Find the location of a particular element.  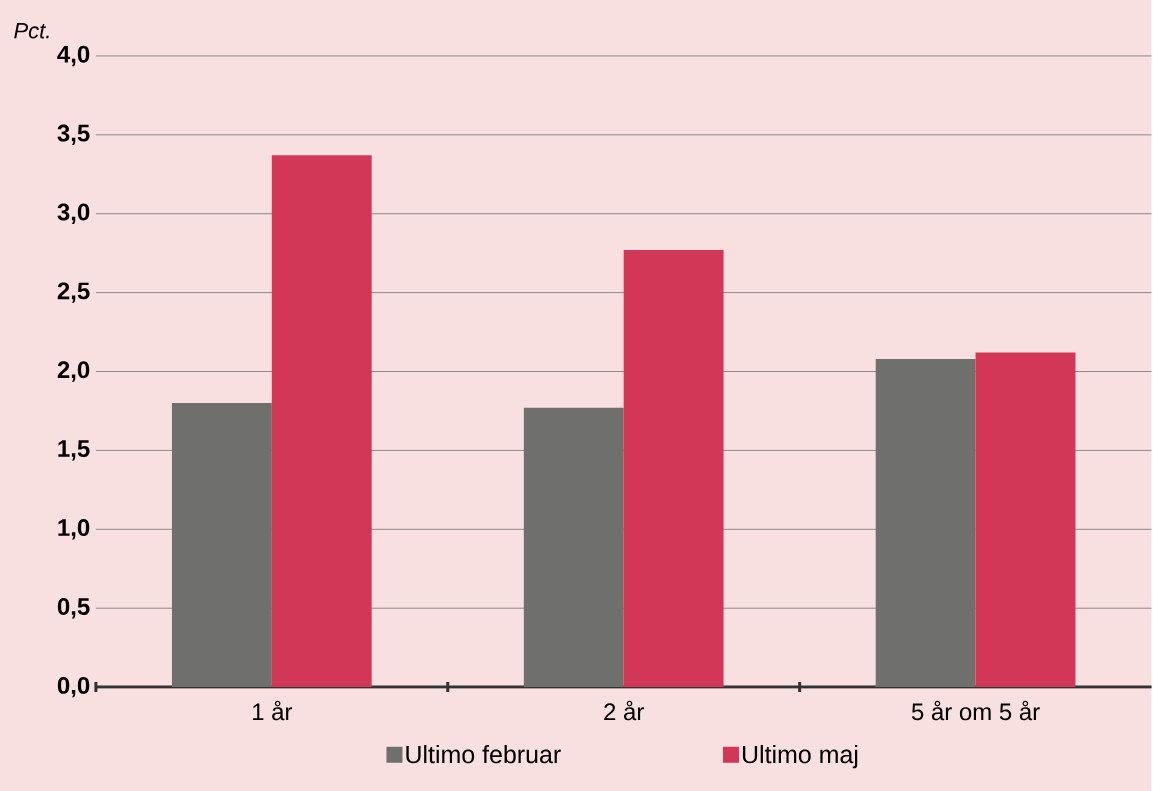

x-tick-label: 1 år is located at coordinates (273, 710).